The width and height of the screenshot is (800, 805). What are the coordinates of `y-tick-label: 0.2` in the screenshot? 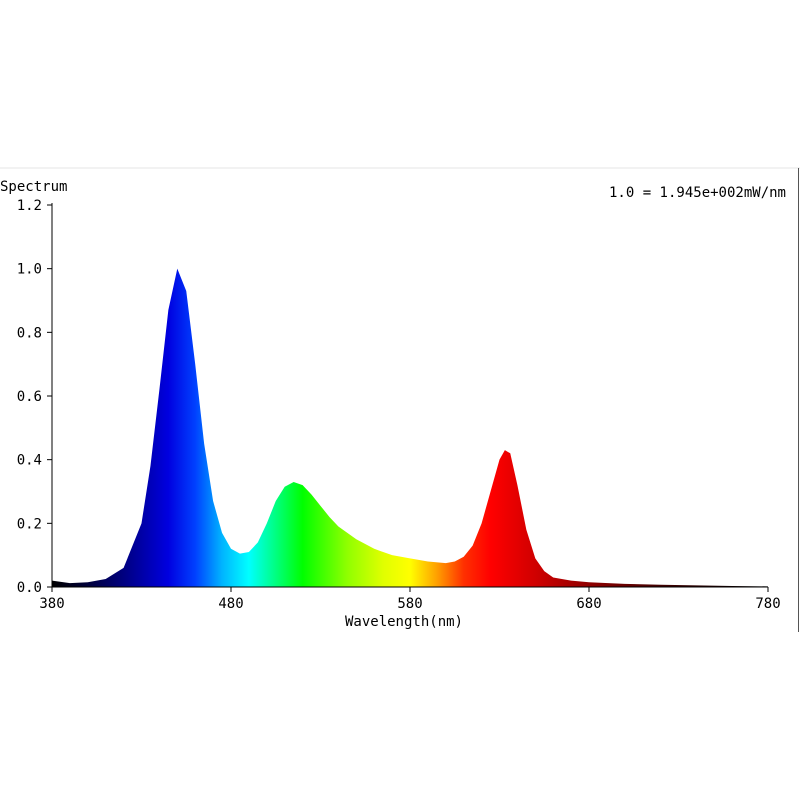 It's located at (29, 524).